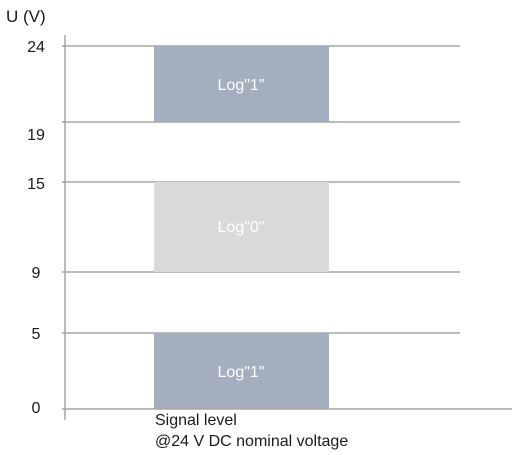 This screenshot has height=455, width=528. What do you see at coordinates (26, 16) in the screenshot?
I see `y-axis-title: U (V)` at bounding box center [26, 16].